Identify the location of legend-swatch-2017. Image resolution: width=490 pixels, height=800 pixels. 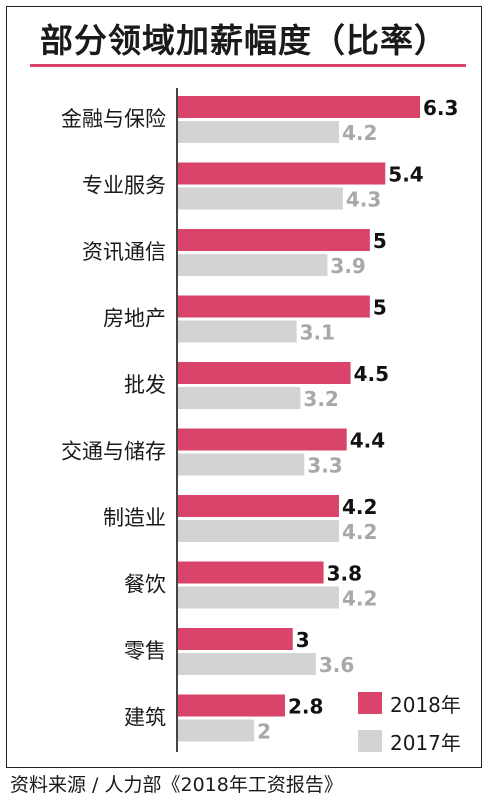
(370, 741).